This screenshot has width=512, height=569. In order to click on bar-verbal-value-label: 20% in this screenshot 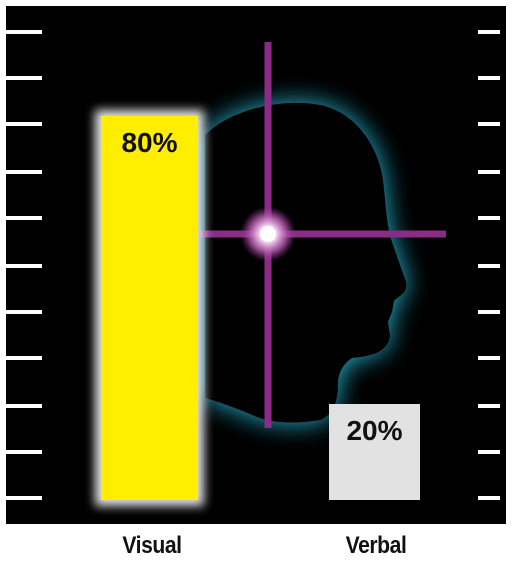, I will do `click(374, 430)`.